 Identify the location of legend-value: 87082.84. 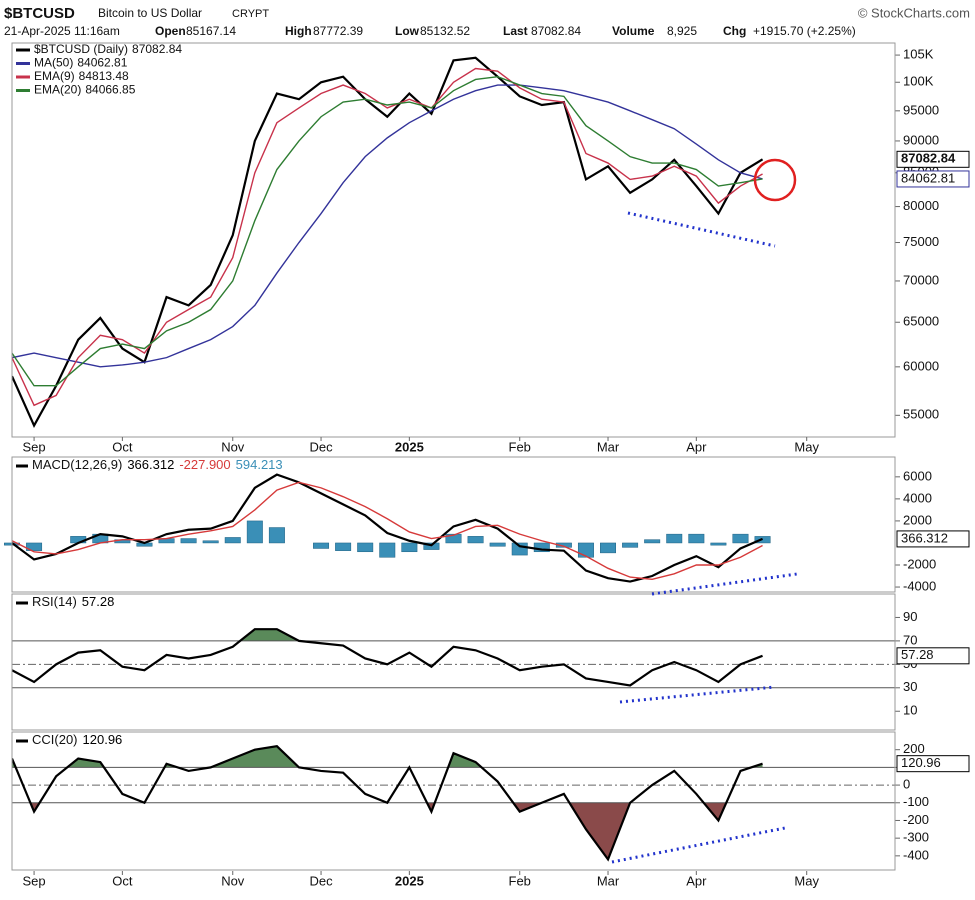
(157, 49).